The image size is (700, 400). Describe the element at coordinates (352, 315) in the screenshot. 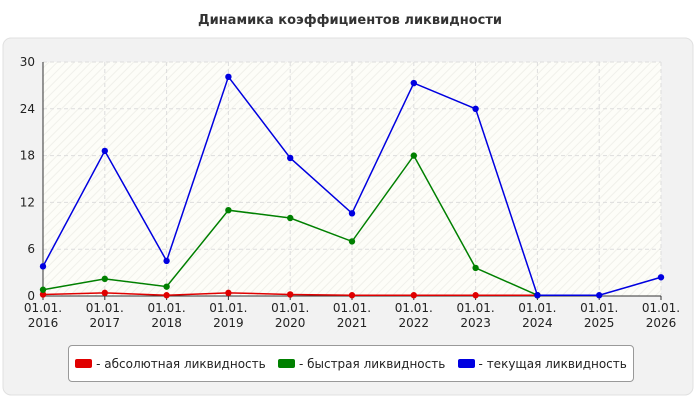

I see `x-tick-label: 01.01. 2021` at that location.